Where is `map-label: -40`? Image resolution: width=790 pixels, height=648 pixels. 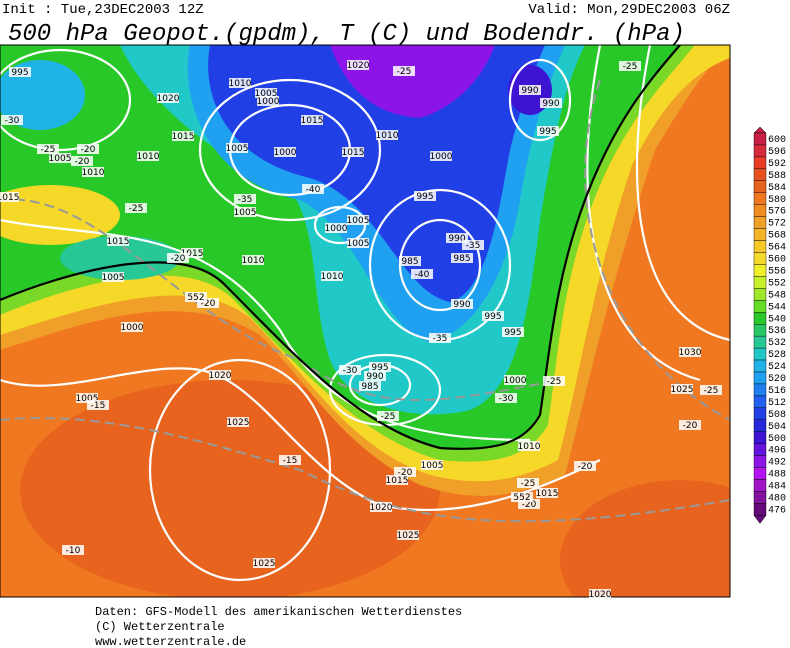 map-label: -40 is located at coordinates (422, 275).